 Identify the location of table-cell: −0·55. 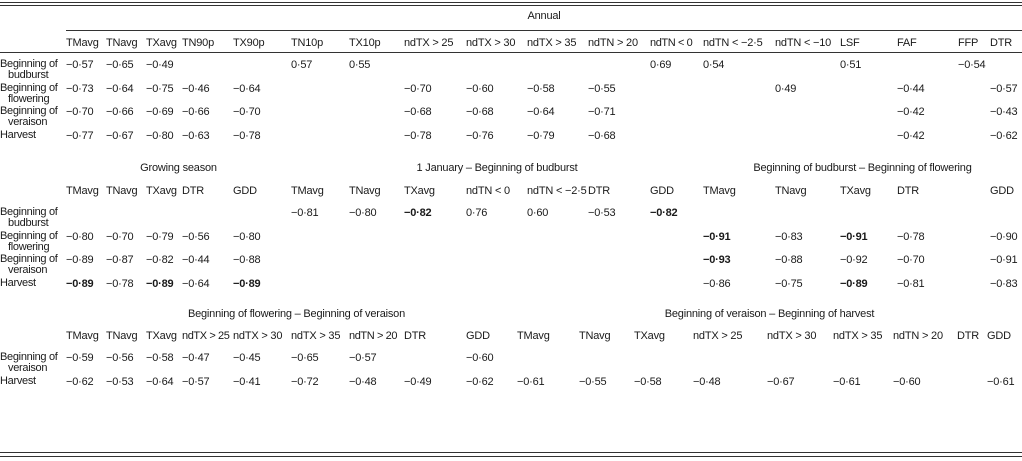
(602, 89).